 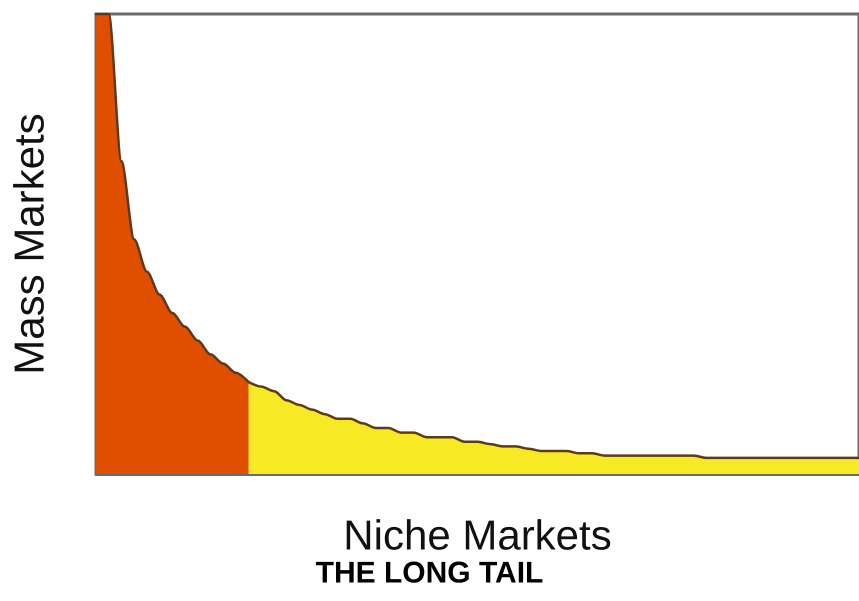 What do you see at coordinates (29, 244) in the screenshot?
I see `y-axis-title: Mass Markets` at bounding box center [29, 244].